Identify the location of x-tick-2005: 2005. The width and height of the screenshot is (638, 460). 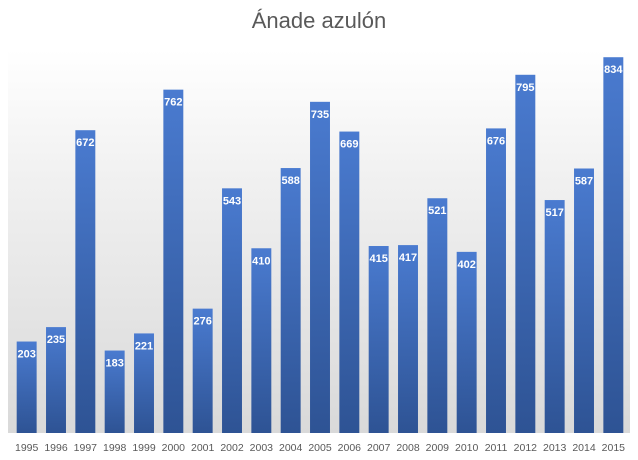
(320, 448).